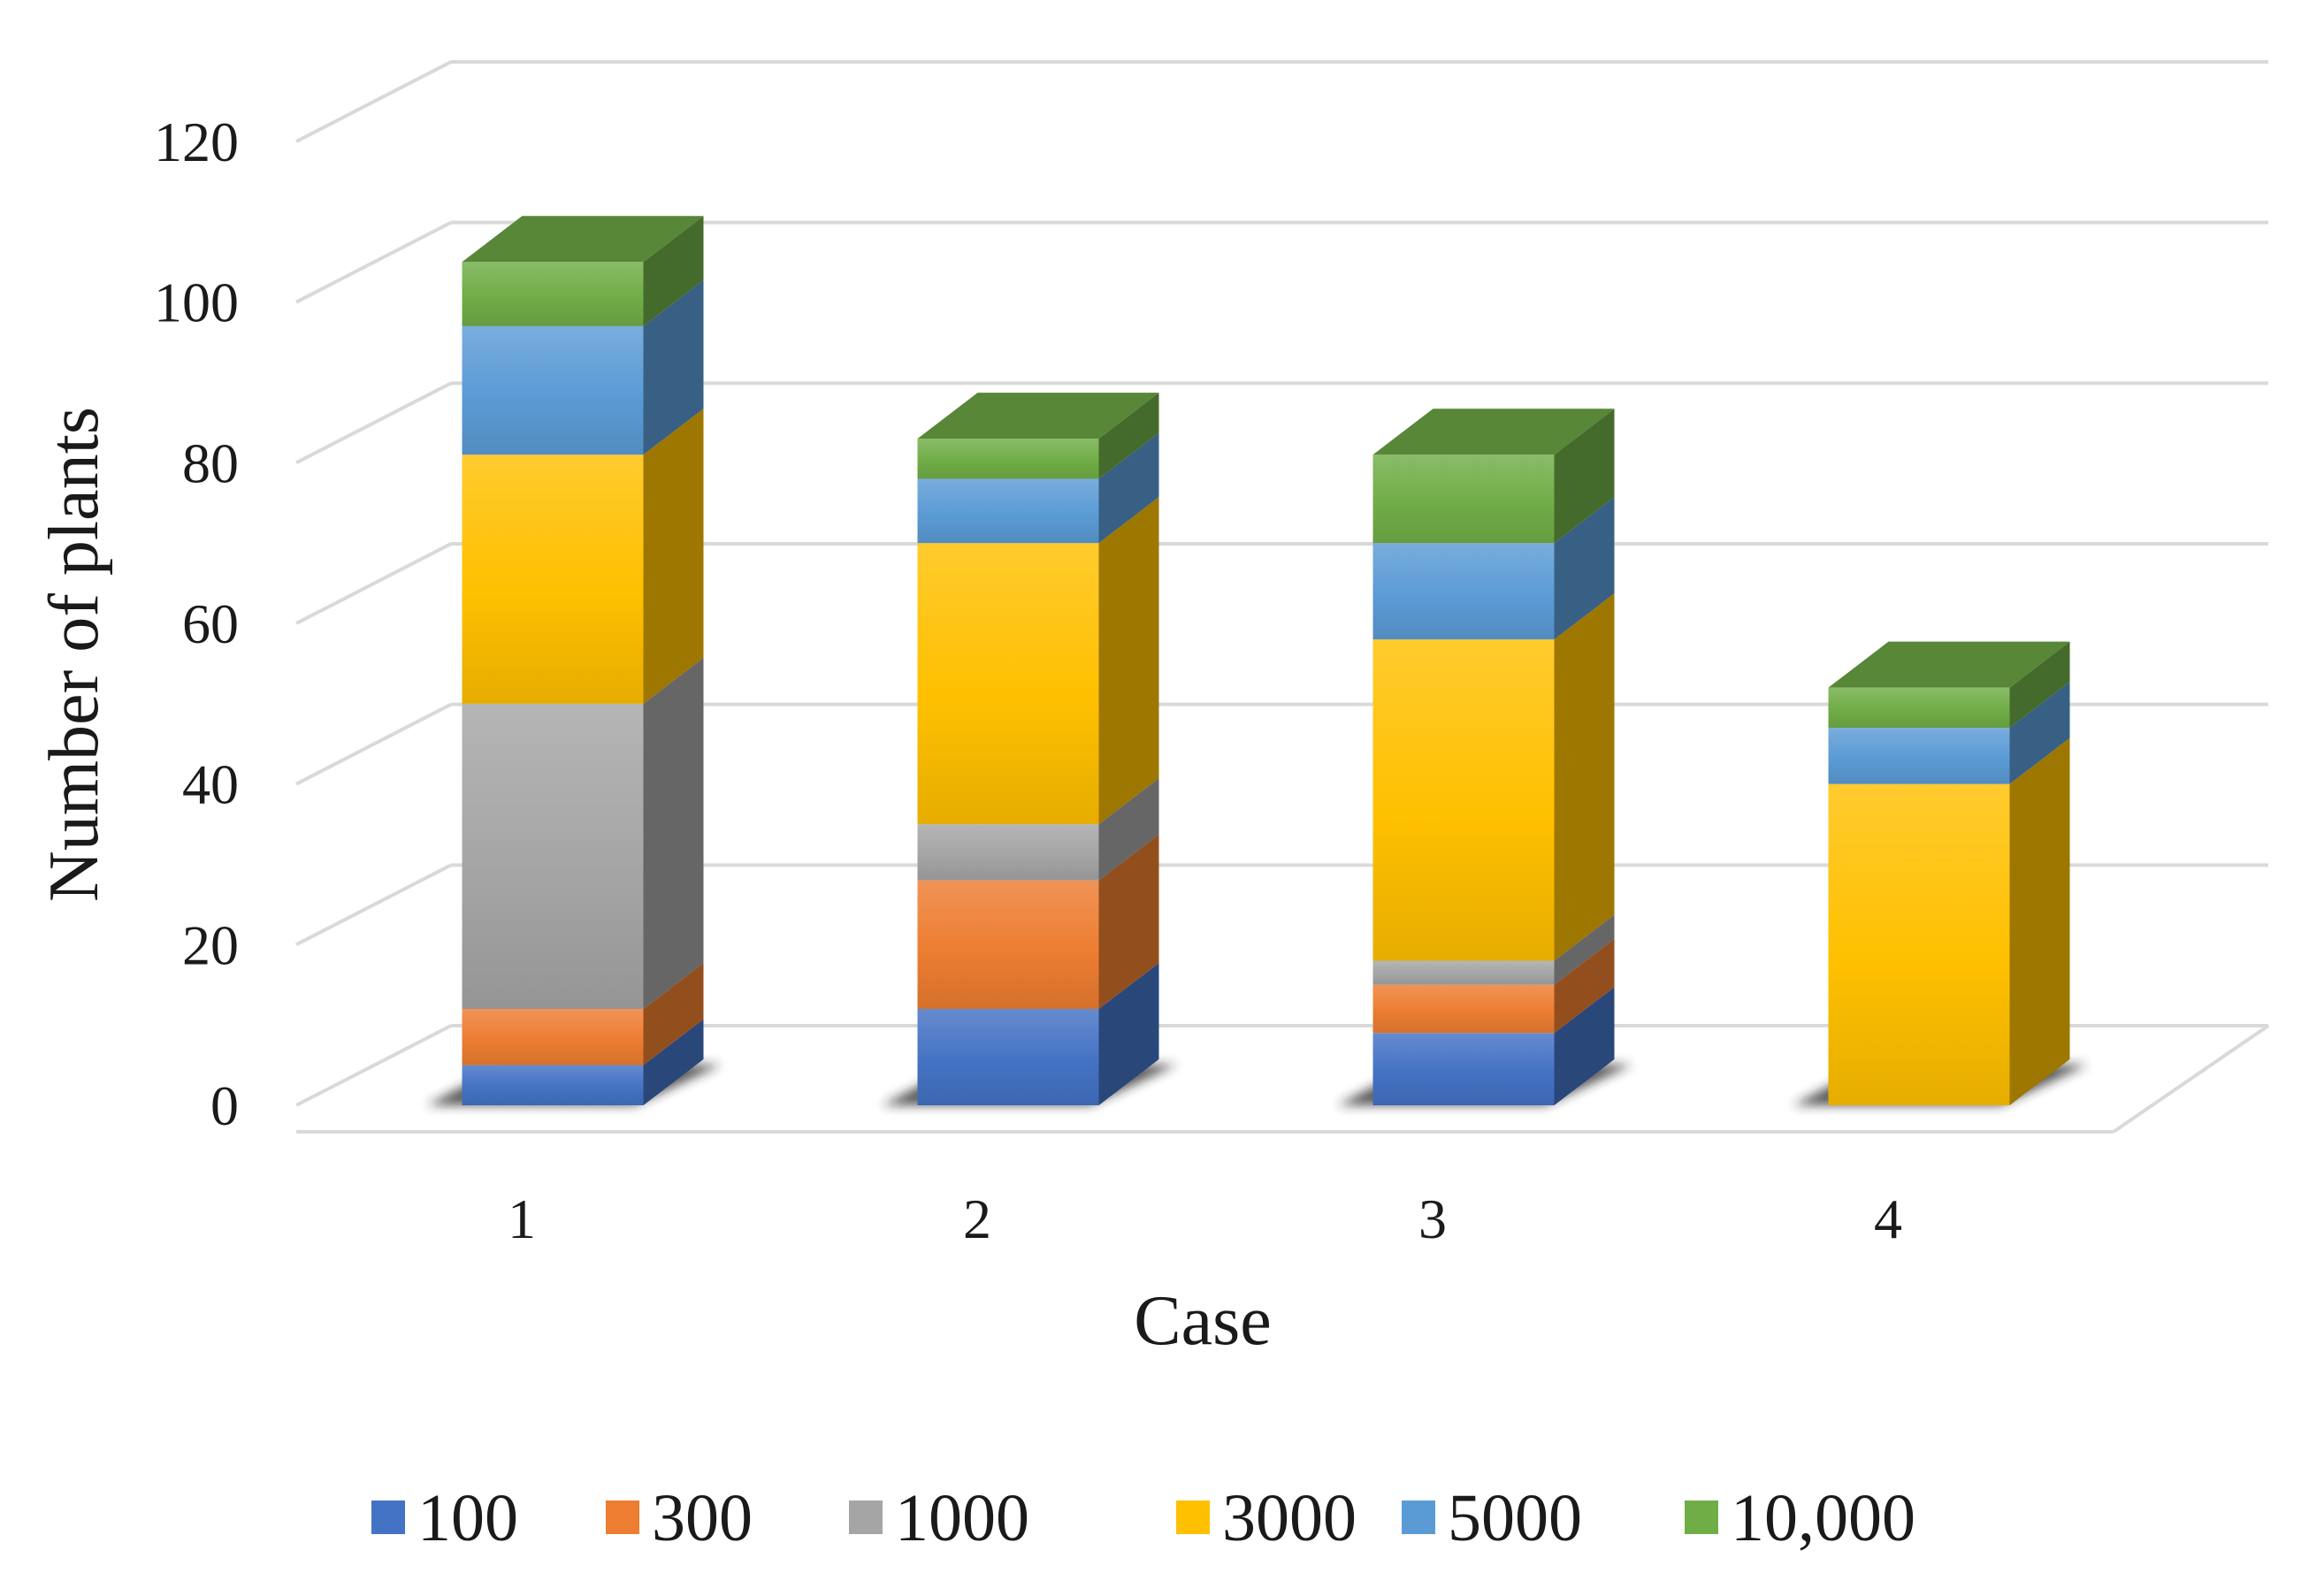 Image resolution: width=2309 pixels, height=1596 pixels. I want to click on y-axis-ticks: 0 20 40 60 80 100 120, so click(197, 624).